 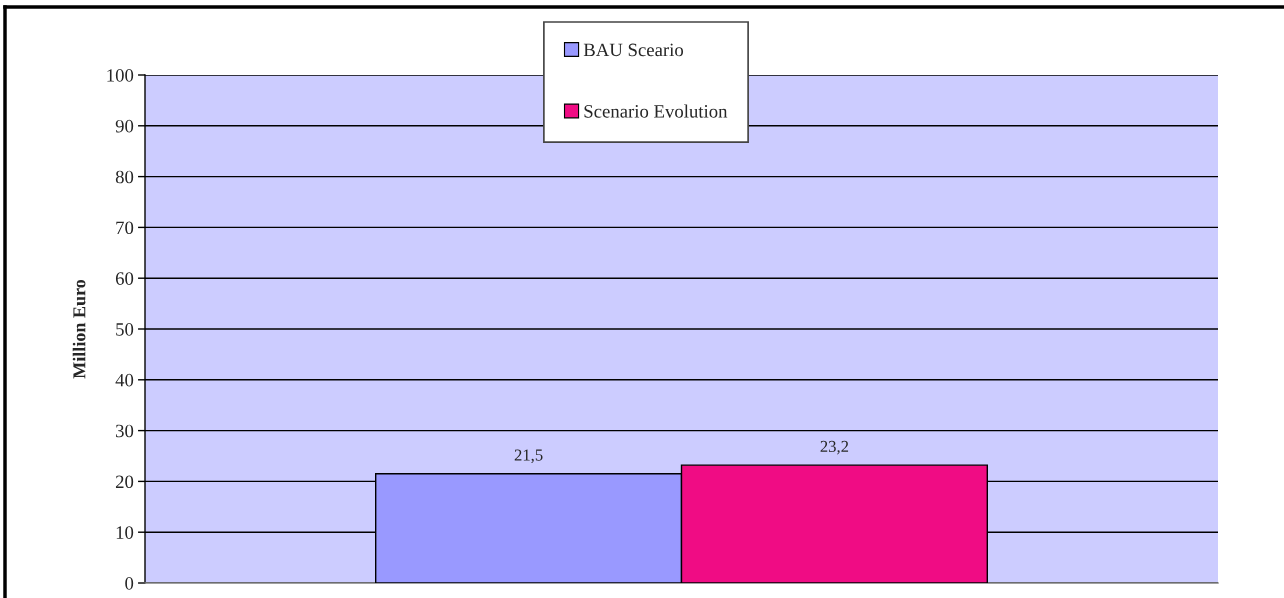 What do you see at coordinates (124, 482) in the screenshot?
I see `y-tick-label: 20` at bounding box center [124, 482].